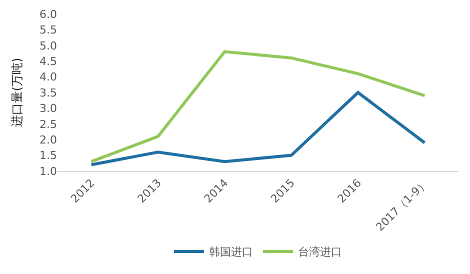 The image size is (470, 274). Describe the element at coordinates (48, 77) in the screenshot. I see `y-tick-label: 4.0` at that location.